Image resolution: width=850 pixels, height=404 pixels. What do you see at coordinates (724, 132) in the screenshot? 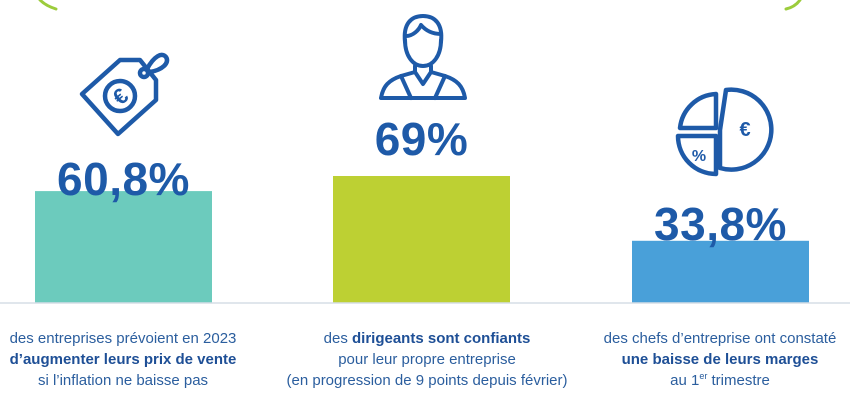
I see `pie-chart-euro-percent-icon: € %` at bounding box center [724, 132].